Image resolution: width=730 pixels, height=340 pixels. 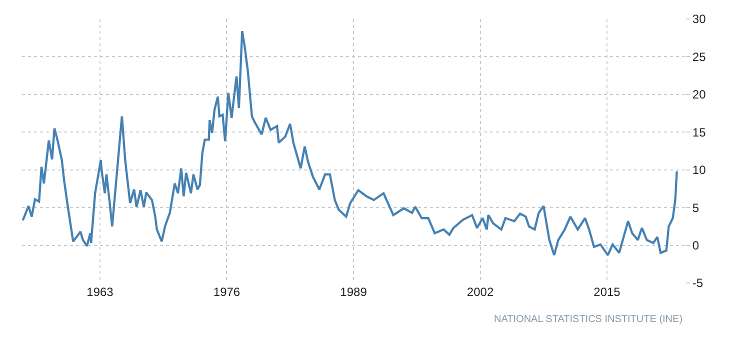 What do you see at coordinates (100, 292) in the screenshot?
I see `x-tick-label: 1963` at bounding box center [100, 292].